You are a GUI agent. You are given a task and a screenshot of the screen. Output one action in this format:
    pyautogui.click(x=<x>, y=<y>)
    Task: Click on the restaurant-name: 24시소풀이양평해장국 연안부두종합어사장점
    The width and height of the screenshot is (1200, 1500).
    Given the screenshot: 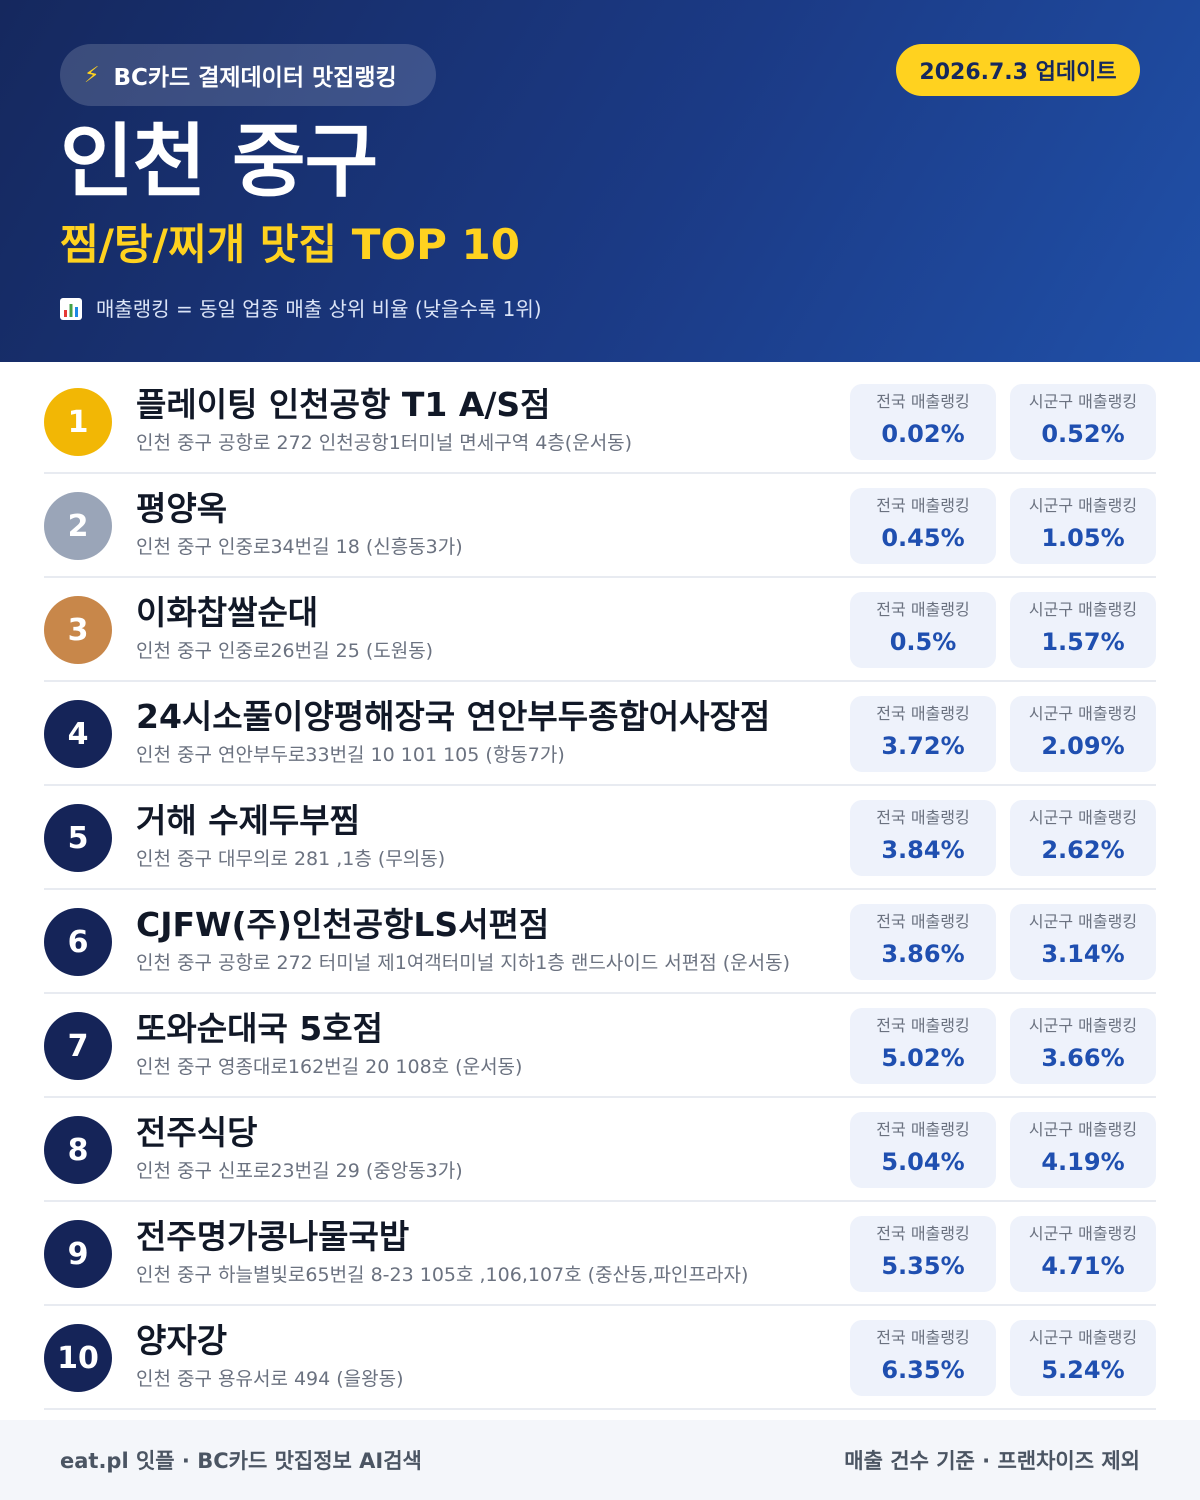 What is the action you would take?
    pyautogui.click(x=453, y=716)
    